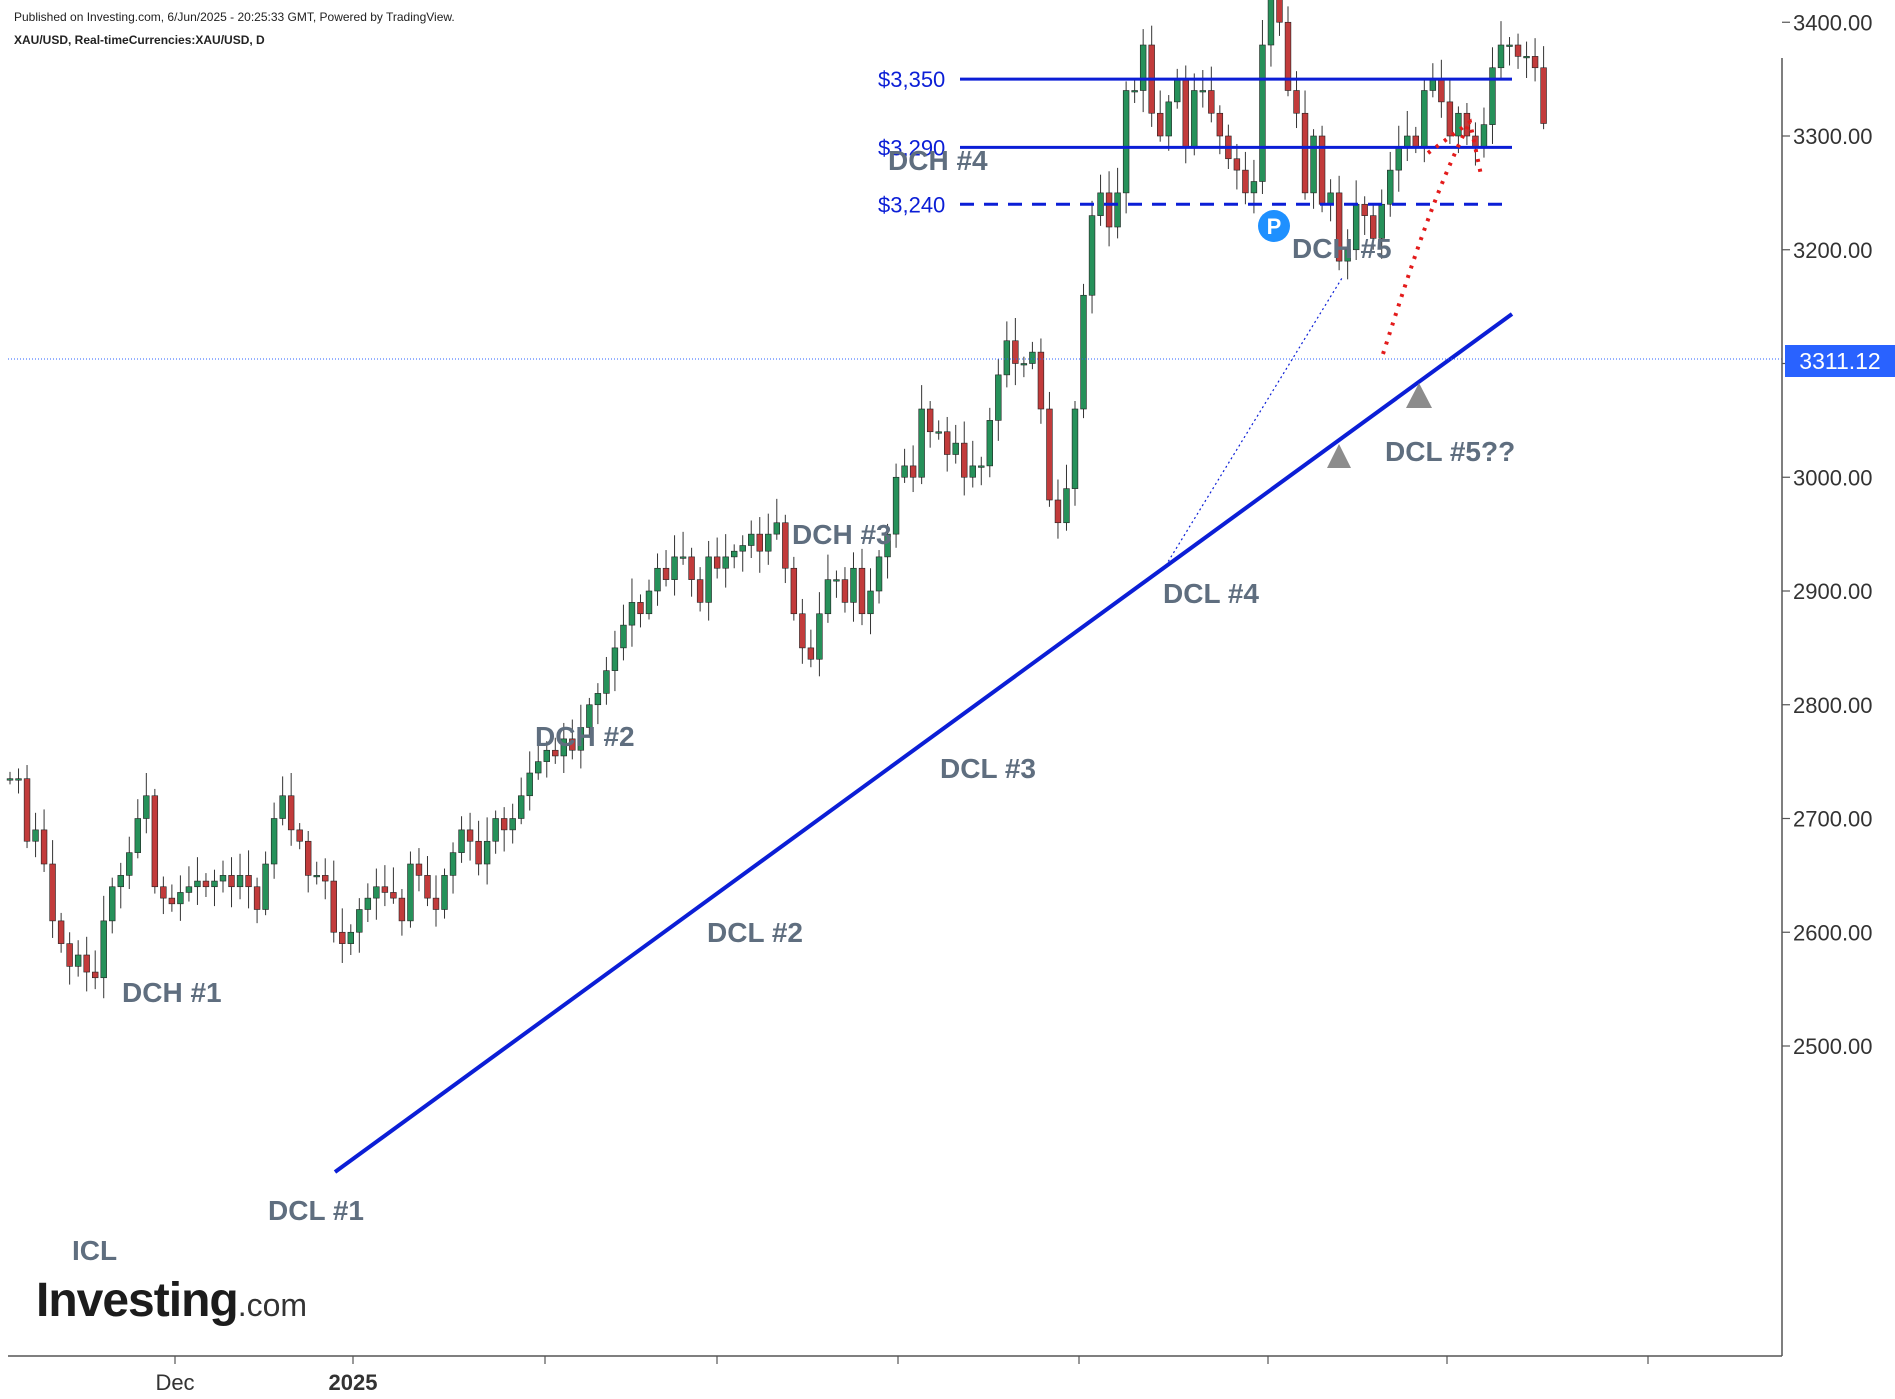 This screenshot has width=1895, height=1399. I want to click on annotation-dcl1: DCL #1, so click(316, 1210).